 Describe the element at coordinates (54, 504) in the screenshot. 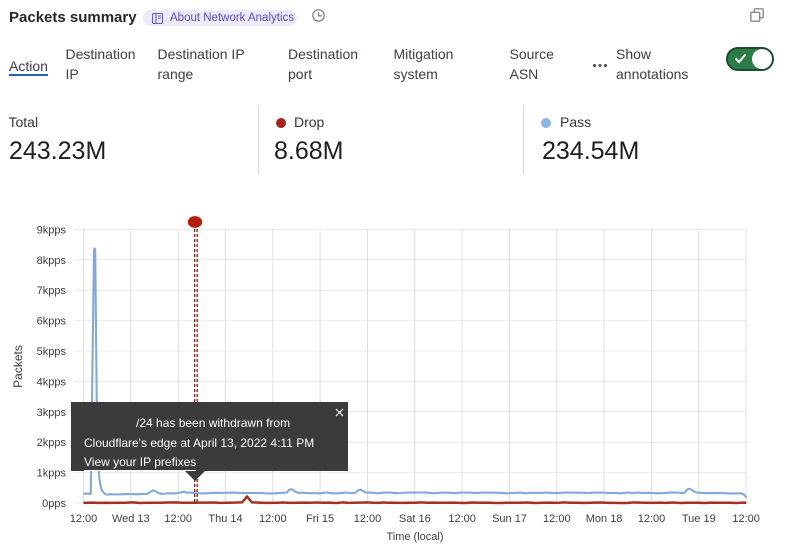

I see `svg-text: 0pps` at that location.